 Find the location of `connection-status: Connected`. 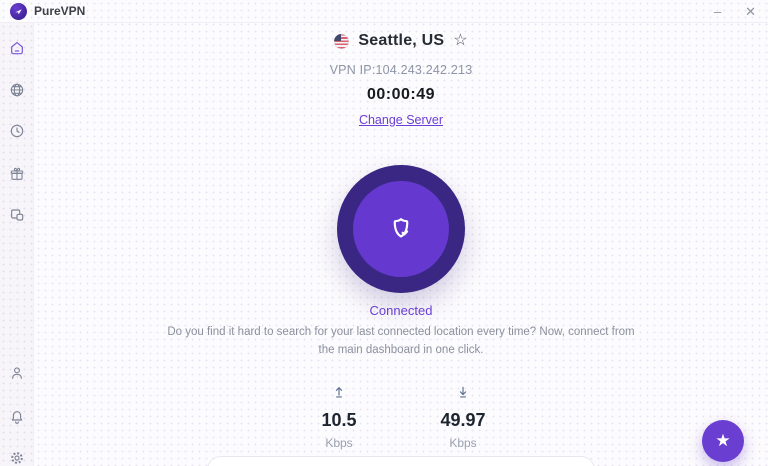

connection-status: Connected is located at coordinates (401, 310).